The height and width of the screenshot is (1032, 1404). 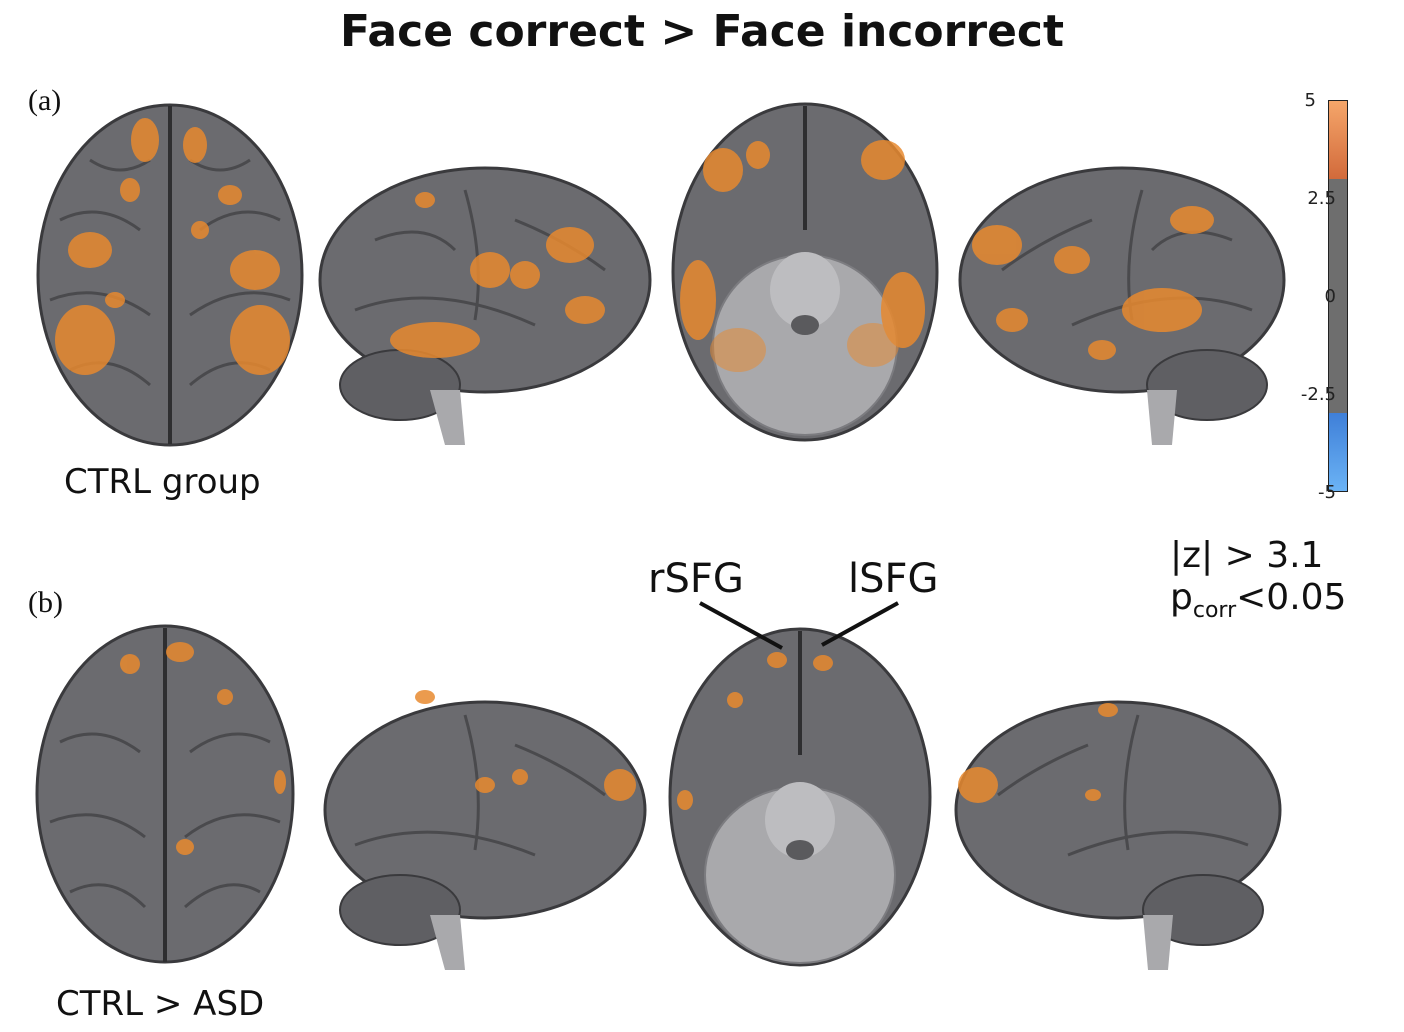 I want to click on brain-lateral-right-view-a, so click(x=1122, y=305).